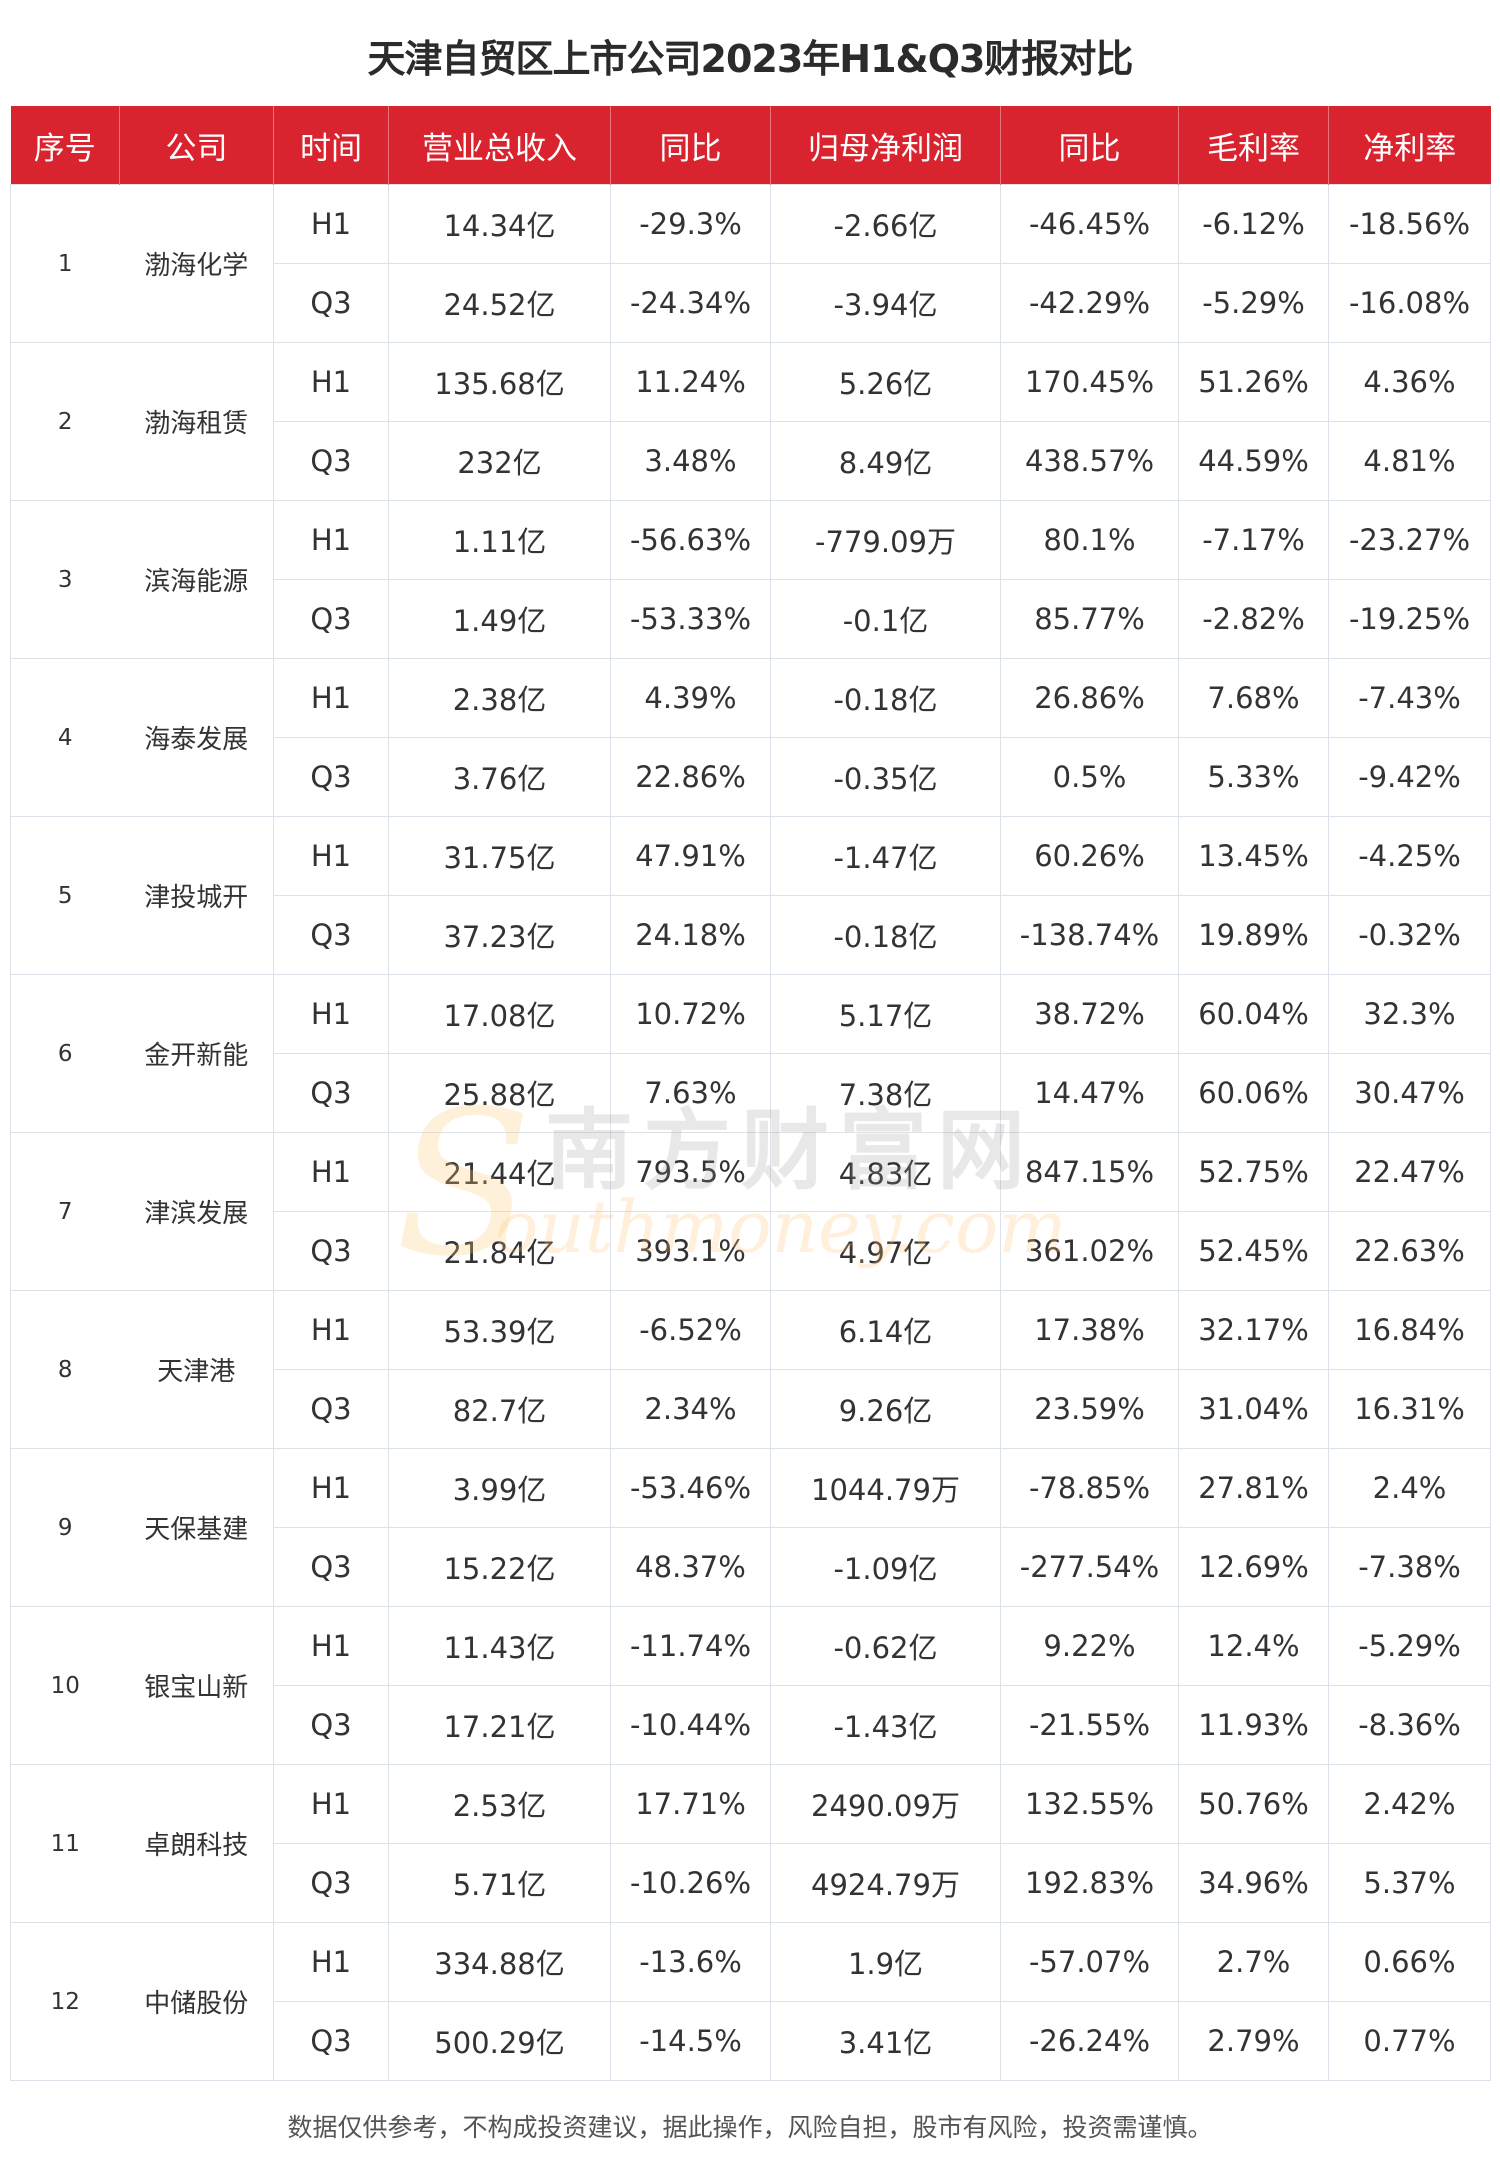 This screenshot has width=1500, height=2183. What do you see at coordinates (499, 1251) in the screenshot?
I see `cell-revenue: 21.84亿` at bounding box center [499, 1251].